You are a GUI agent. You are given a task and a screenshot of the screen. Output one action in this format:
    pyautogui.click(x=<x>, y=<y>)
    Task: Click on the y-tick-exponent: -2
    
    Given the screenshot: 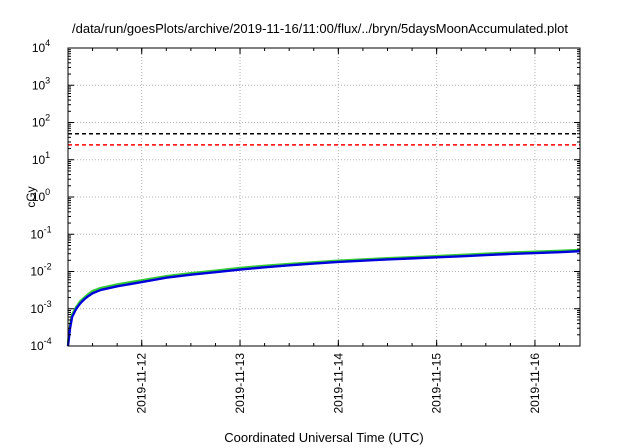 What is the action you would take?
    pyautogui.click(x=48, y=267)
    